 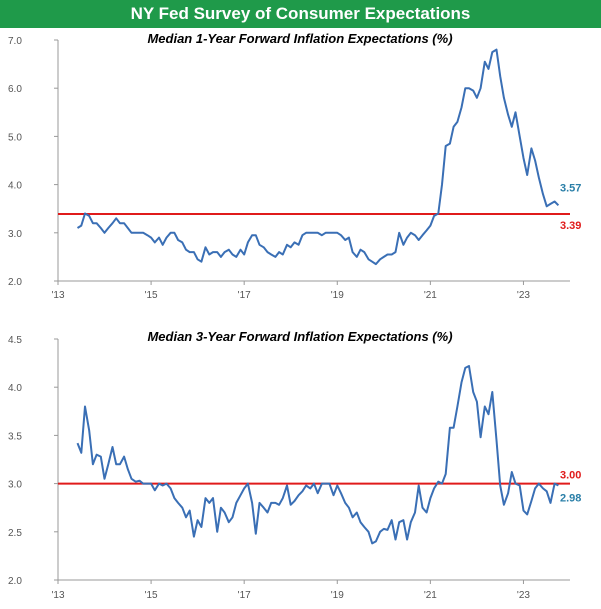 I want to click on y-tick-label: 7.0, so click(x=15, y=41).